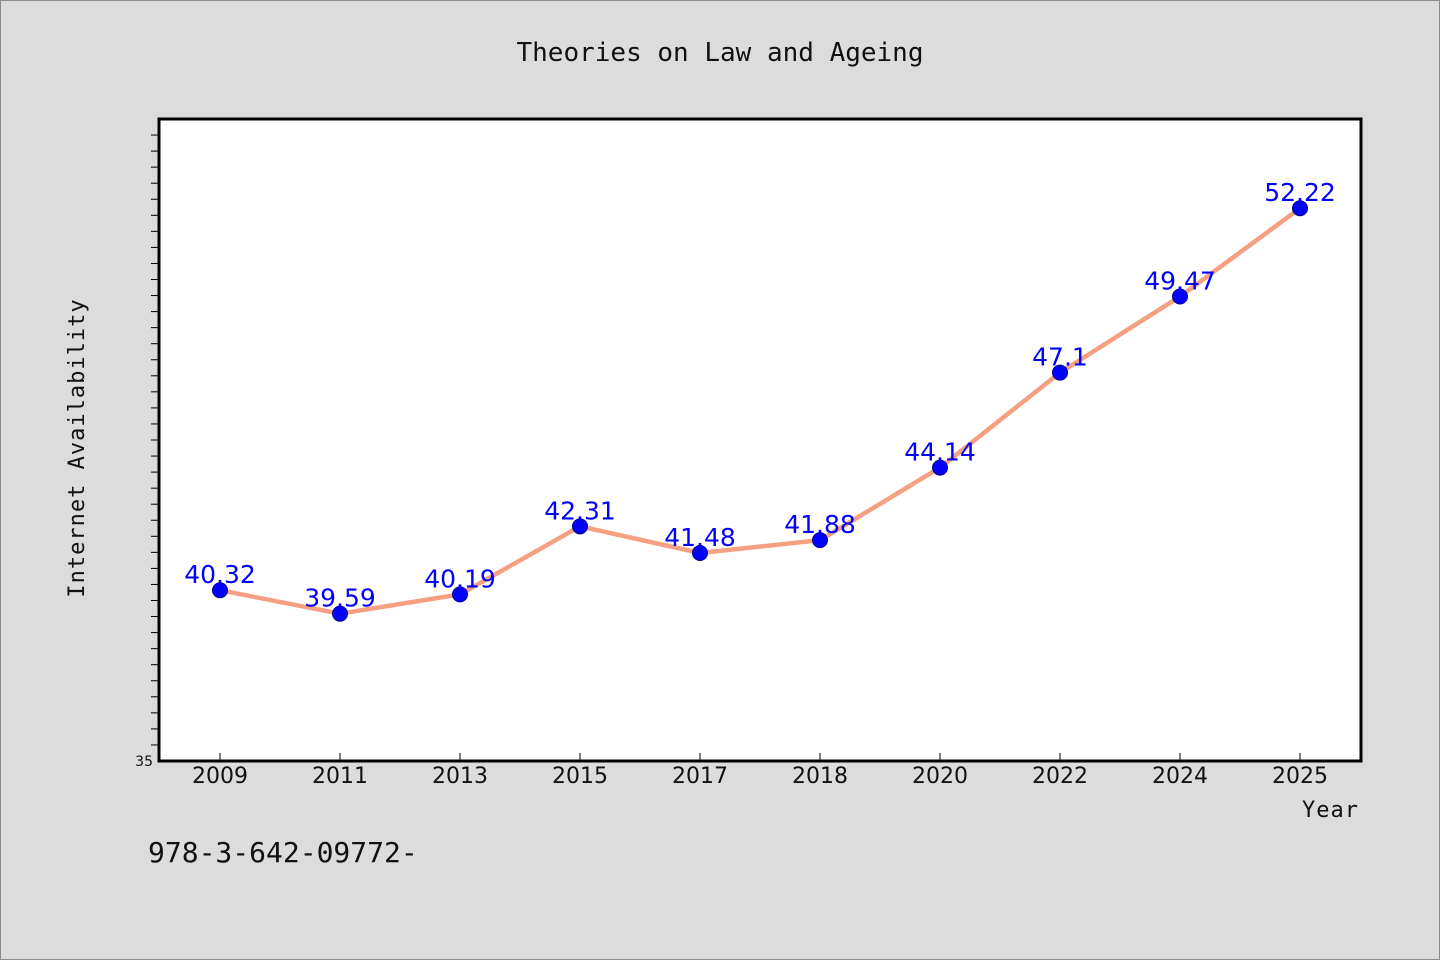  What do you see at coordinates (940, 776) in the screenshot?
I see `x-tick-label: 2020` at bounding box center [940, 776].